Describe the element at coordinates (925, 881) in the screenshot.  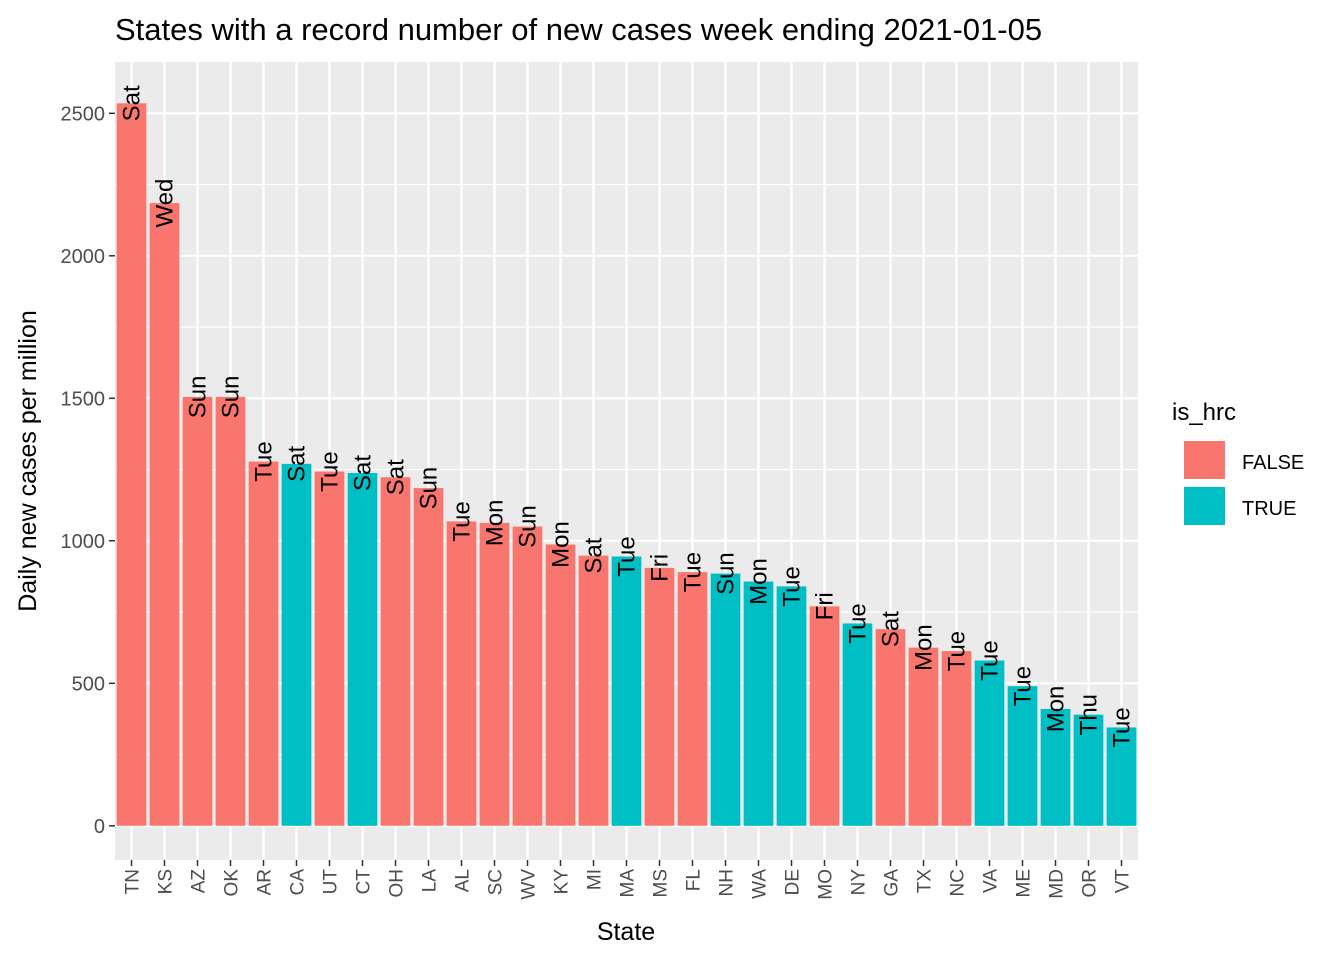
I see `x-tick-label-tx: TX` at that location.